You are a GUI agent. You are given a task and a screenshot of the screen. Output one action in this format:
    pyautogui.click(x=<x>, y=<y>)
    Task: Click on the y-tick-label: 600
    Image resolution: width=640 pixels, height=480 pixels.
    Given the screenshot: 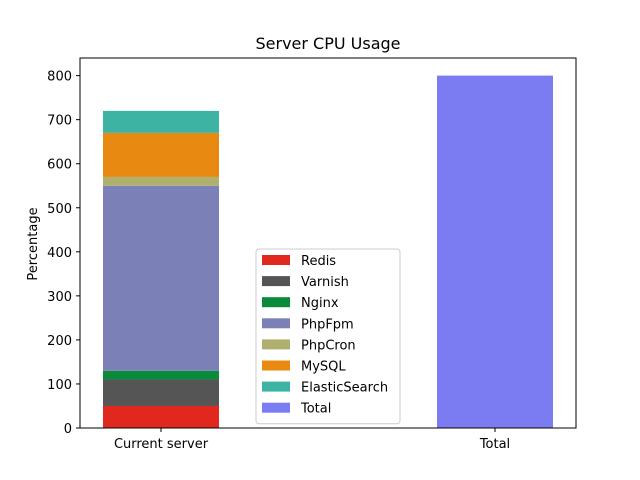 What is the action you would take?
    pyautogui.click(x=59, y=165)
    